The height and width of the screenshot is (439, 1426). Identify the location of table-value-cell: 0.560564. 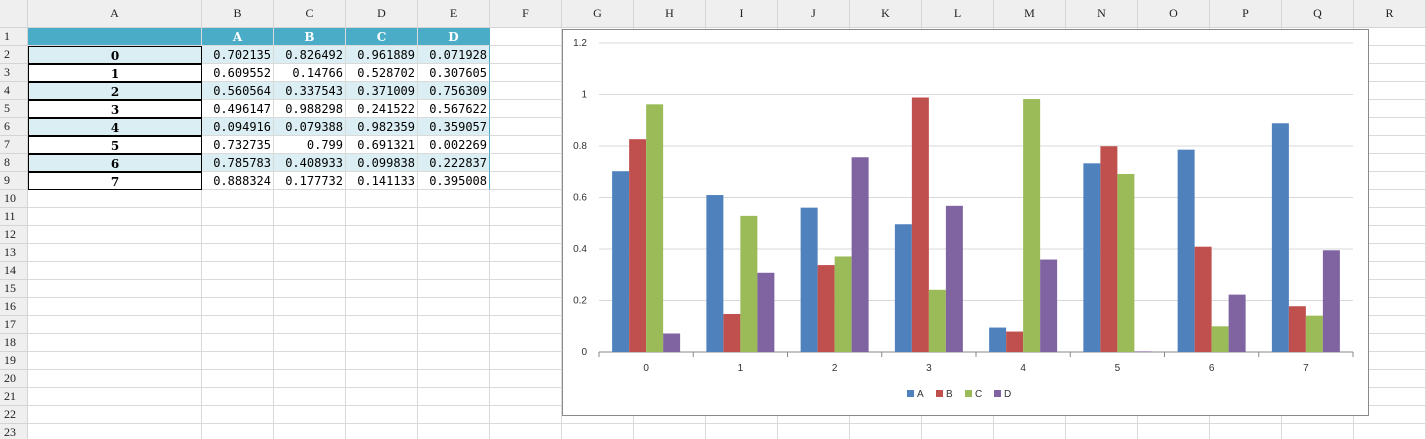
(238, 91).